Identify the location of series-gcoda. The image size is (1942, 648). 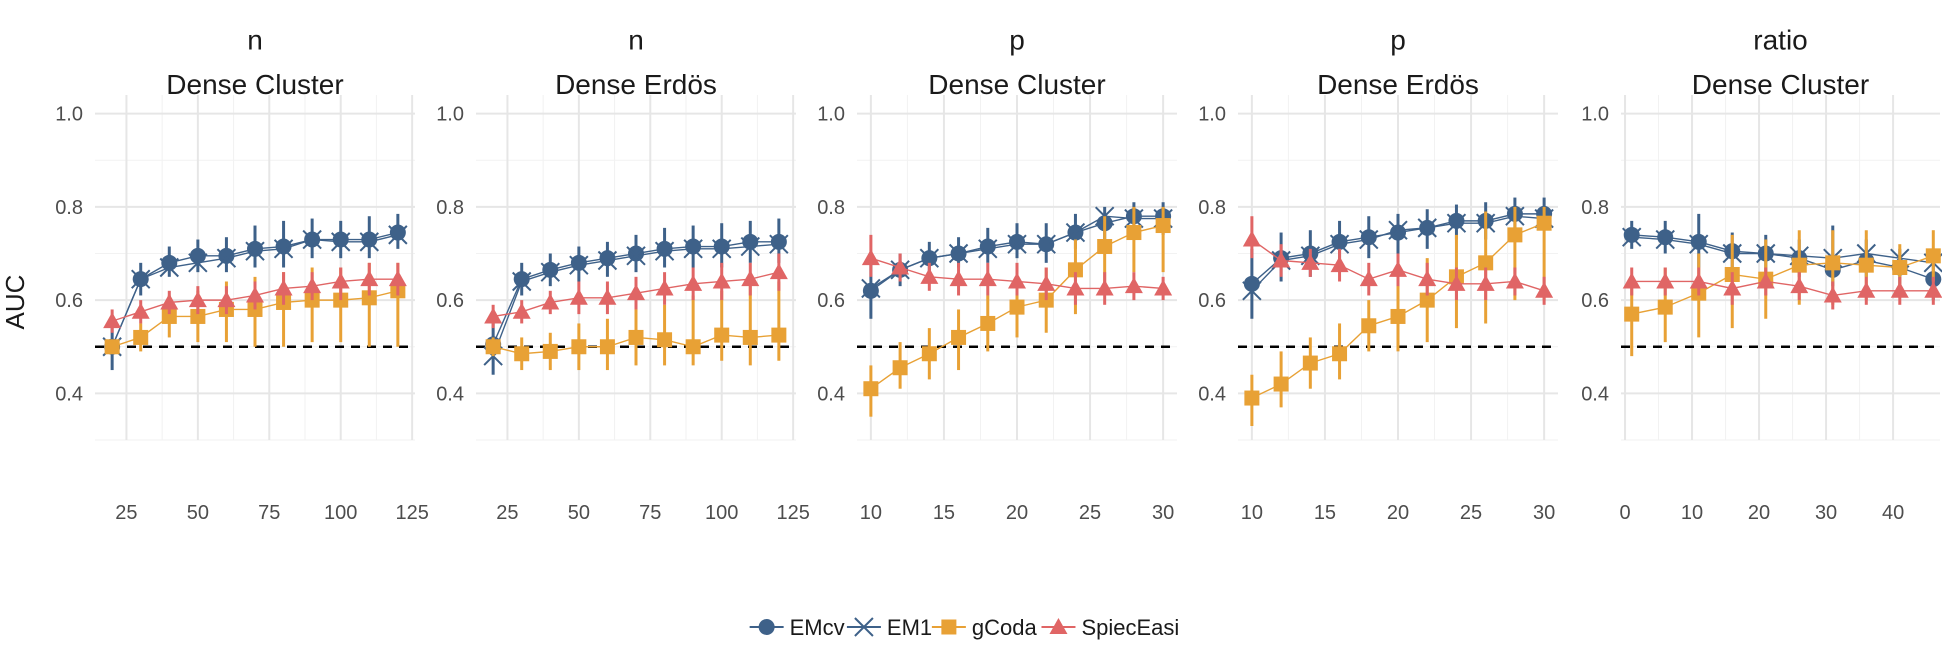
(636, 326).